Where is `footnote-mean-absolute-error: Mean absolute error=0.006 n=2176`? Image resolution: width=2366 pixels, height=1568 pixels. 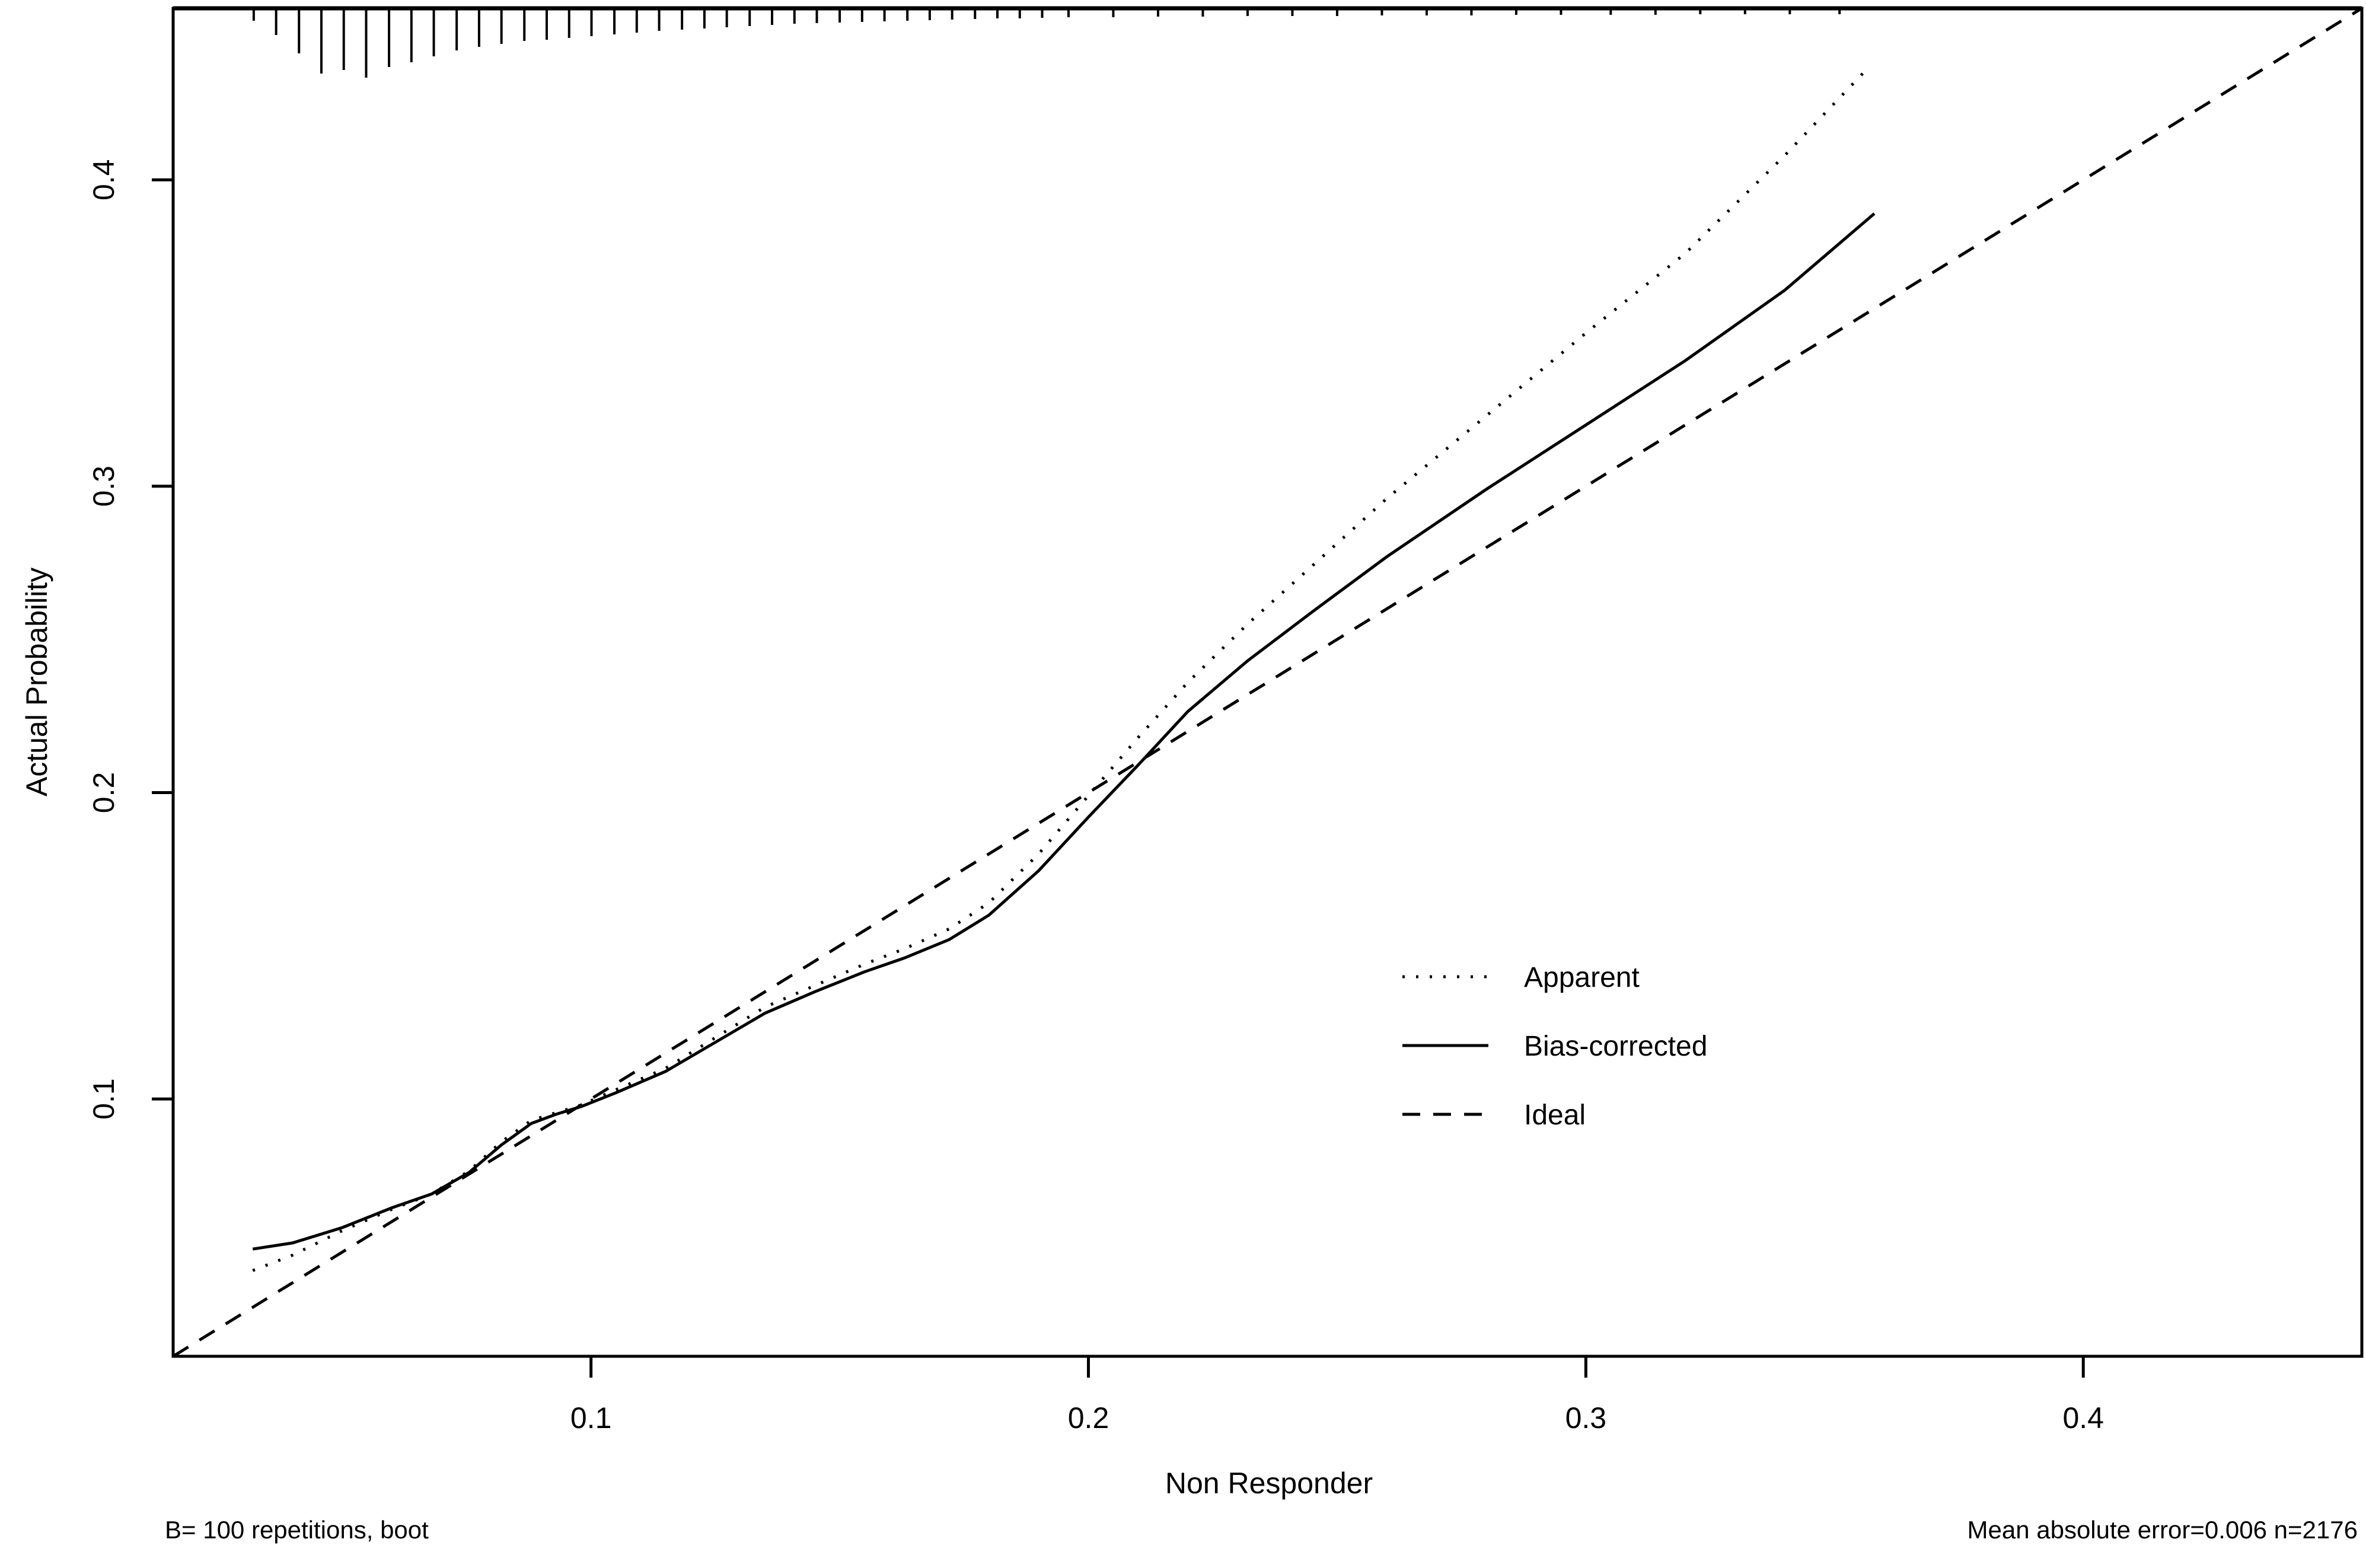
footnote-mean-absolute-error: Mean absolute error=0.006 n=2176 is located at coordinates (2162, 1530).